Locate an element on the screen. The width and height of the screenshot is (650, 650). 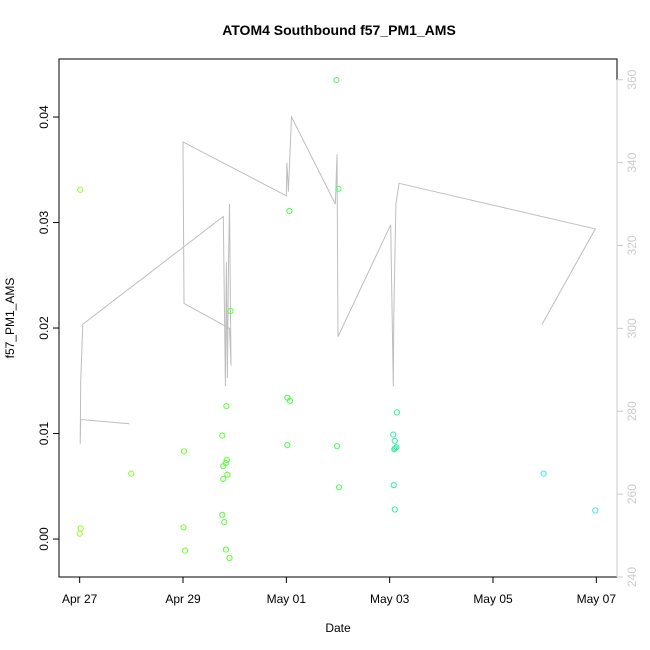
y-tick-label: 0.03 is located at coordinates (44, 223).